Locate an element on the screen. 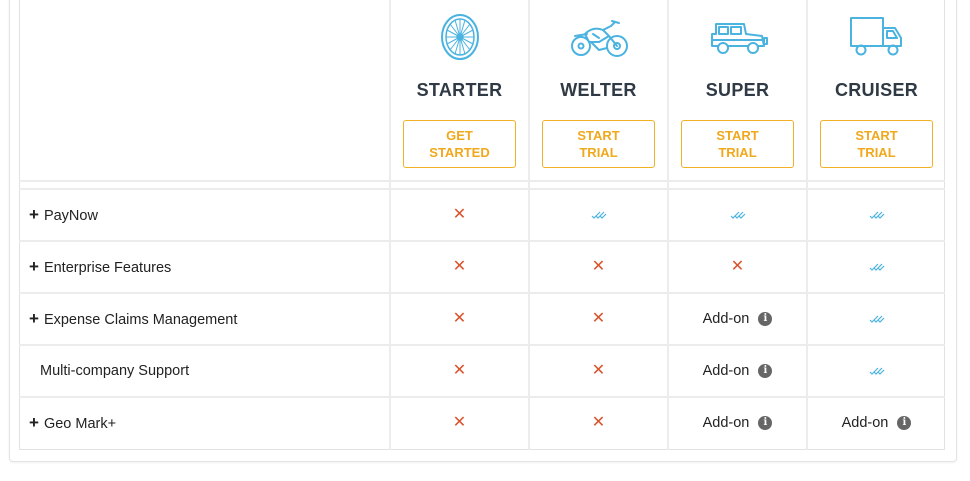 The height and width of the screenshot is (481, 970). truck-icon is located at coordinates (876, 37).